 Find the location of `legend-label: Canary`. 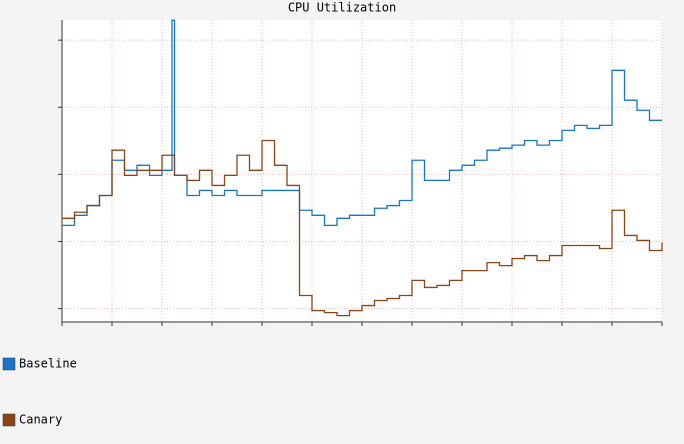

legend-label: Canary is located at coordinates (40, 420).